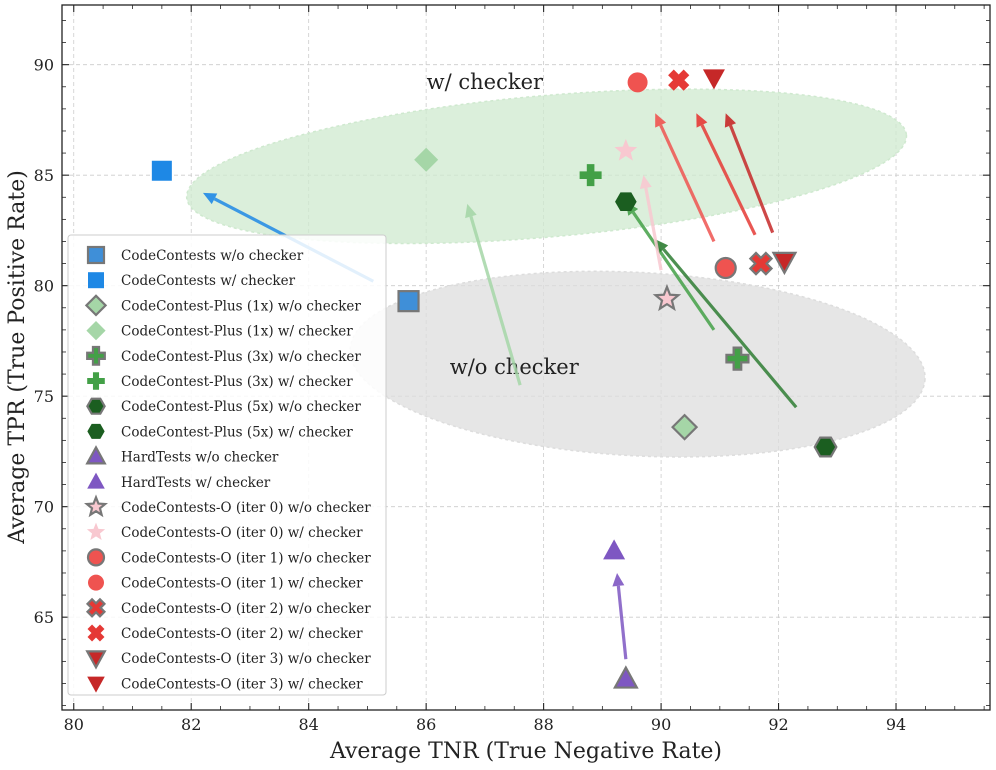 The image size is (996, 770). Describe the element at coordinates (242, 584) in the screenshot. I see `legend-label: CodeContests-O (iter 1) w/ checker` at that location.